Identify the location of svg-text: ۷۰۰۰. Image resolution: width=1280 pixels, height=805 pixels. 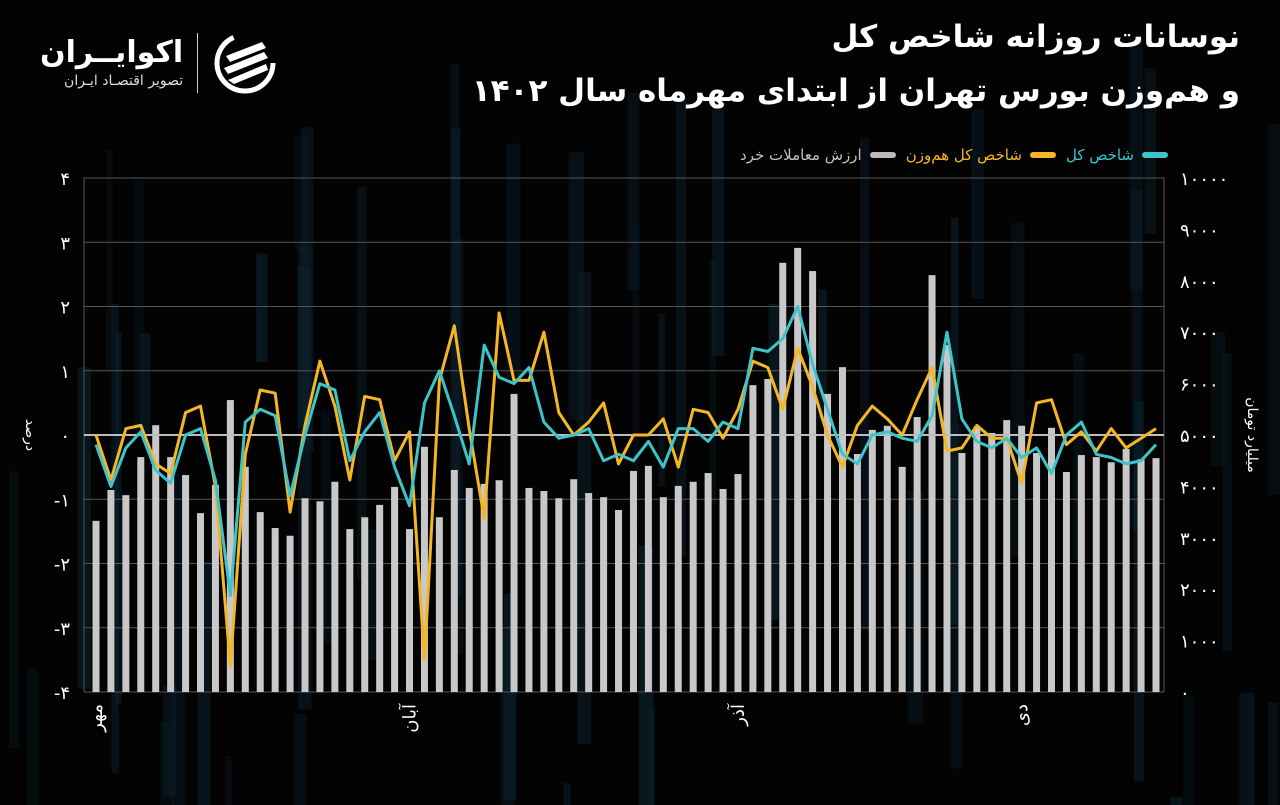
(1199, 333).